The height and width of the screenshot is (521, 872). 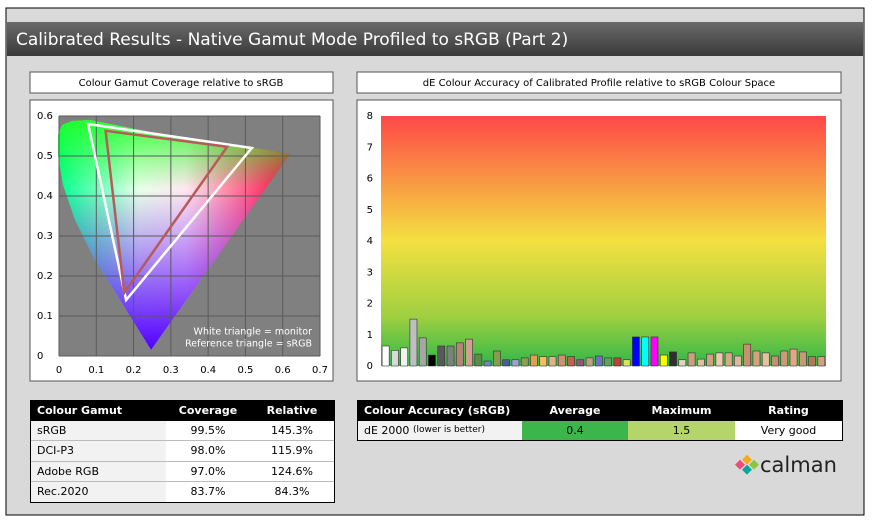 I want to click on y-tick-label: 8, so click(x=370, y=116).